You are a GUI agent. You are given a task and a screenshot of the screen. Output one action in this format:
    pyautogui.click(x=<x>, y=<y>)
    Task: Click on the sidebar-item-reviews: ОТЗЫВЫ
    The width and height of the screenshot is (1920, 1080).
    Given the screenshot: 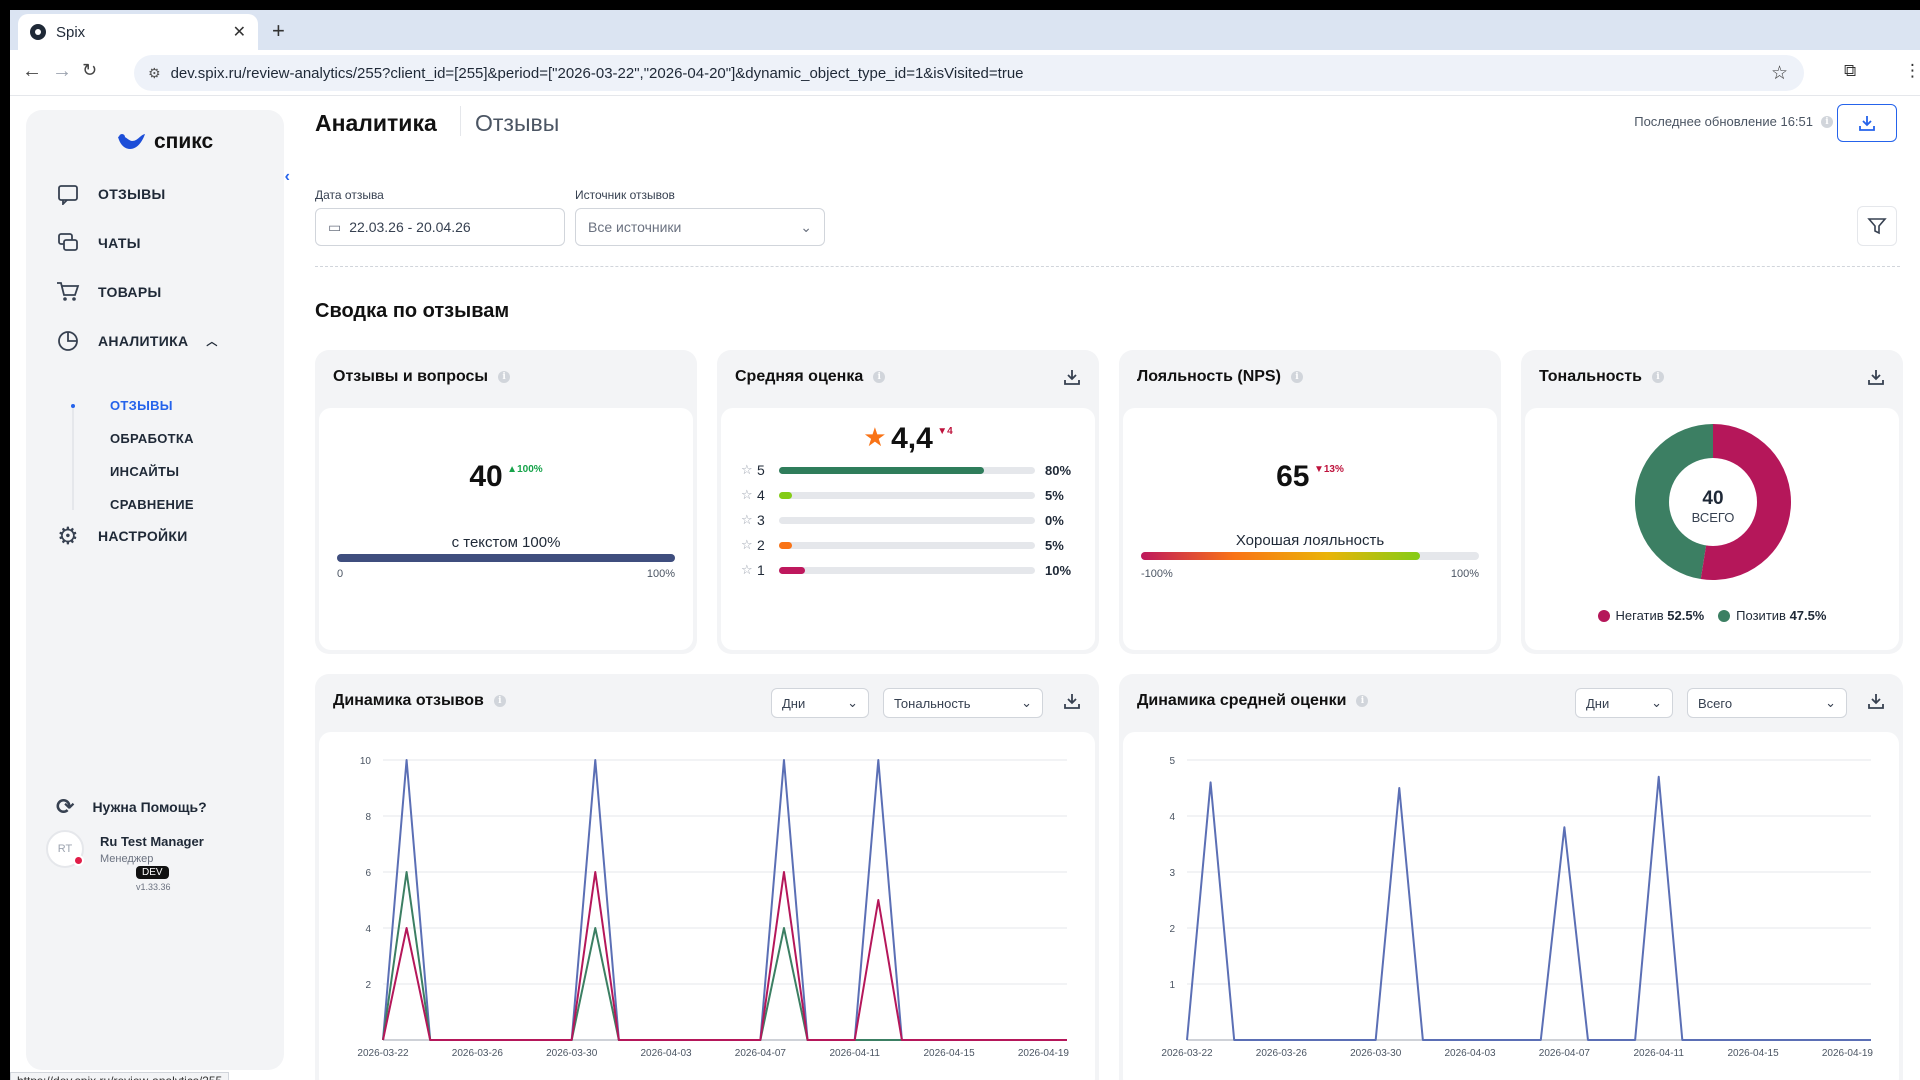 What is the action you would take?
    pyautogui.click(x=111, y=194)
    